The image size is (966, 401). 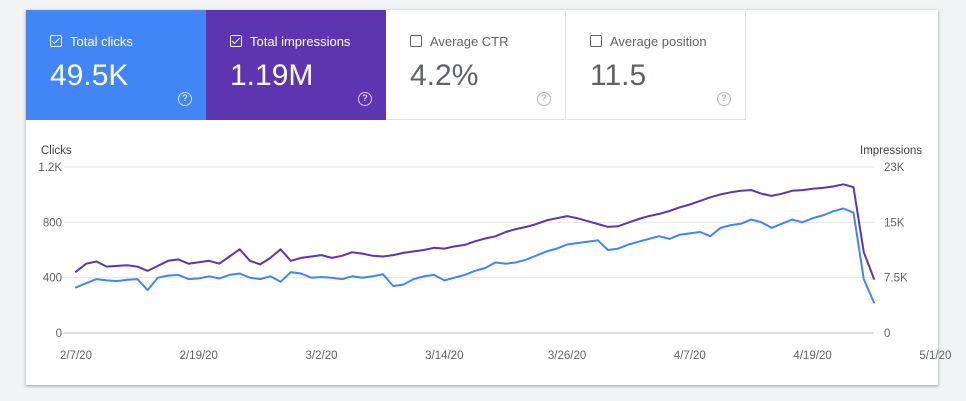 I want to click on y-axis-title-right: Impressions, so click(x=891, y=151).